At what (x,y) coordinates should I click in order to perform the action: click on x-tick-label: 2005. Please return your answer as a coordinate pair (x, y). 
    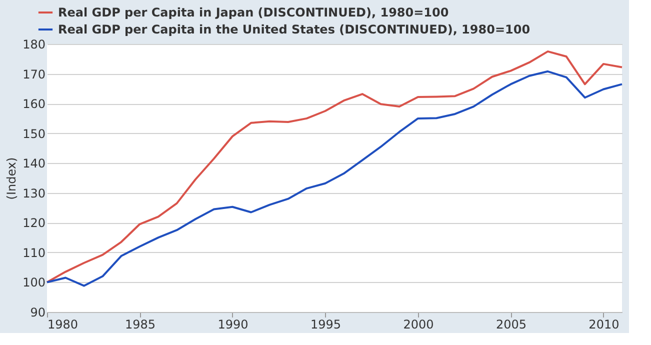
    Looking at the image, I should click on (511, 325).